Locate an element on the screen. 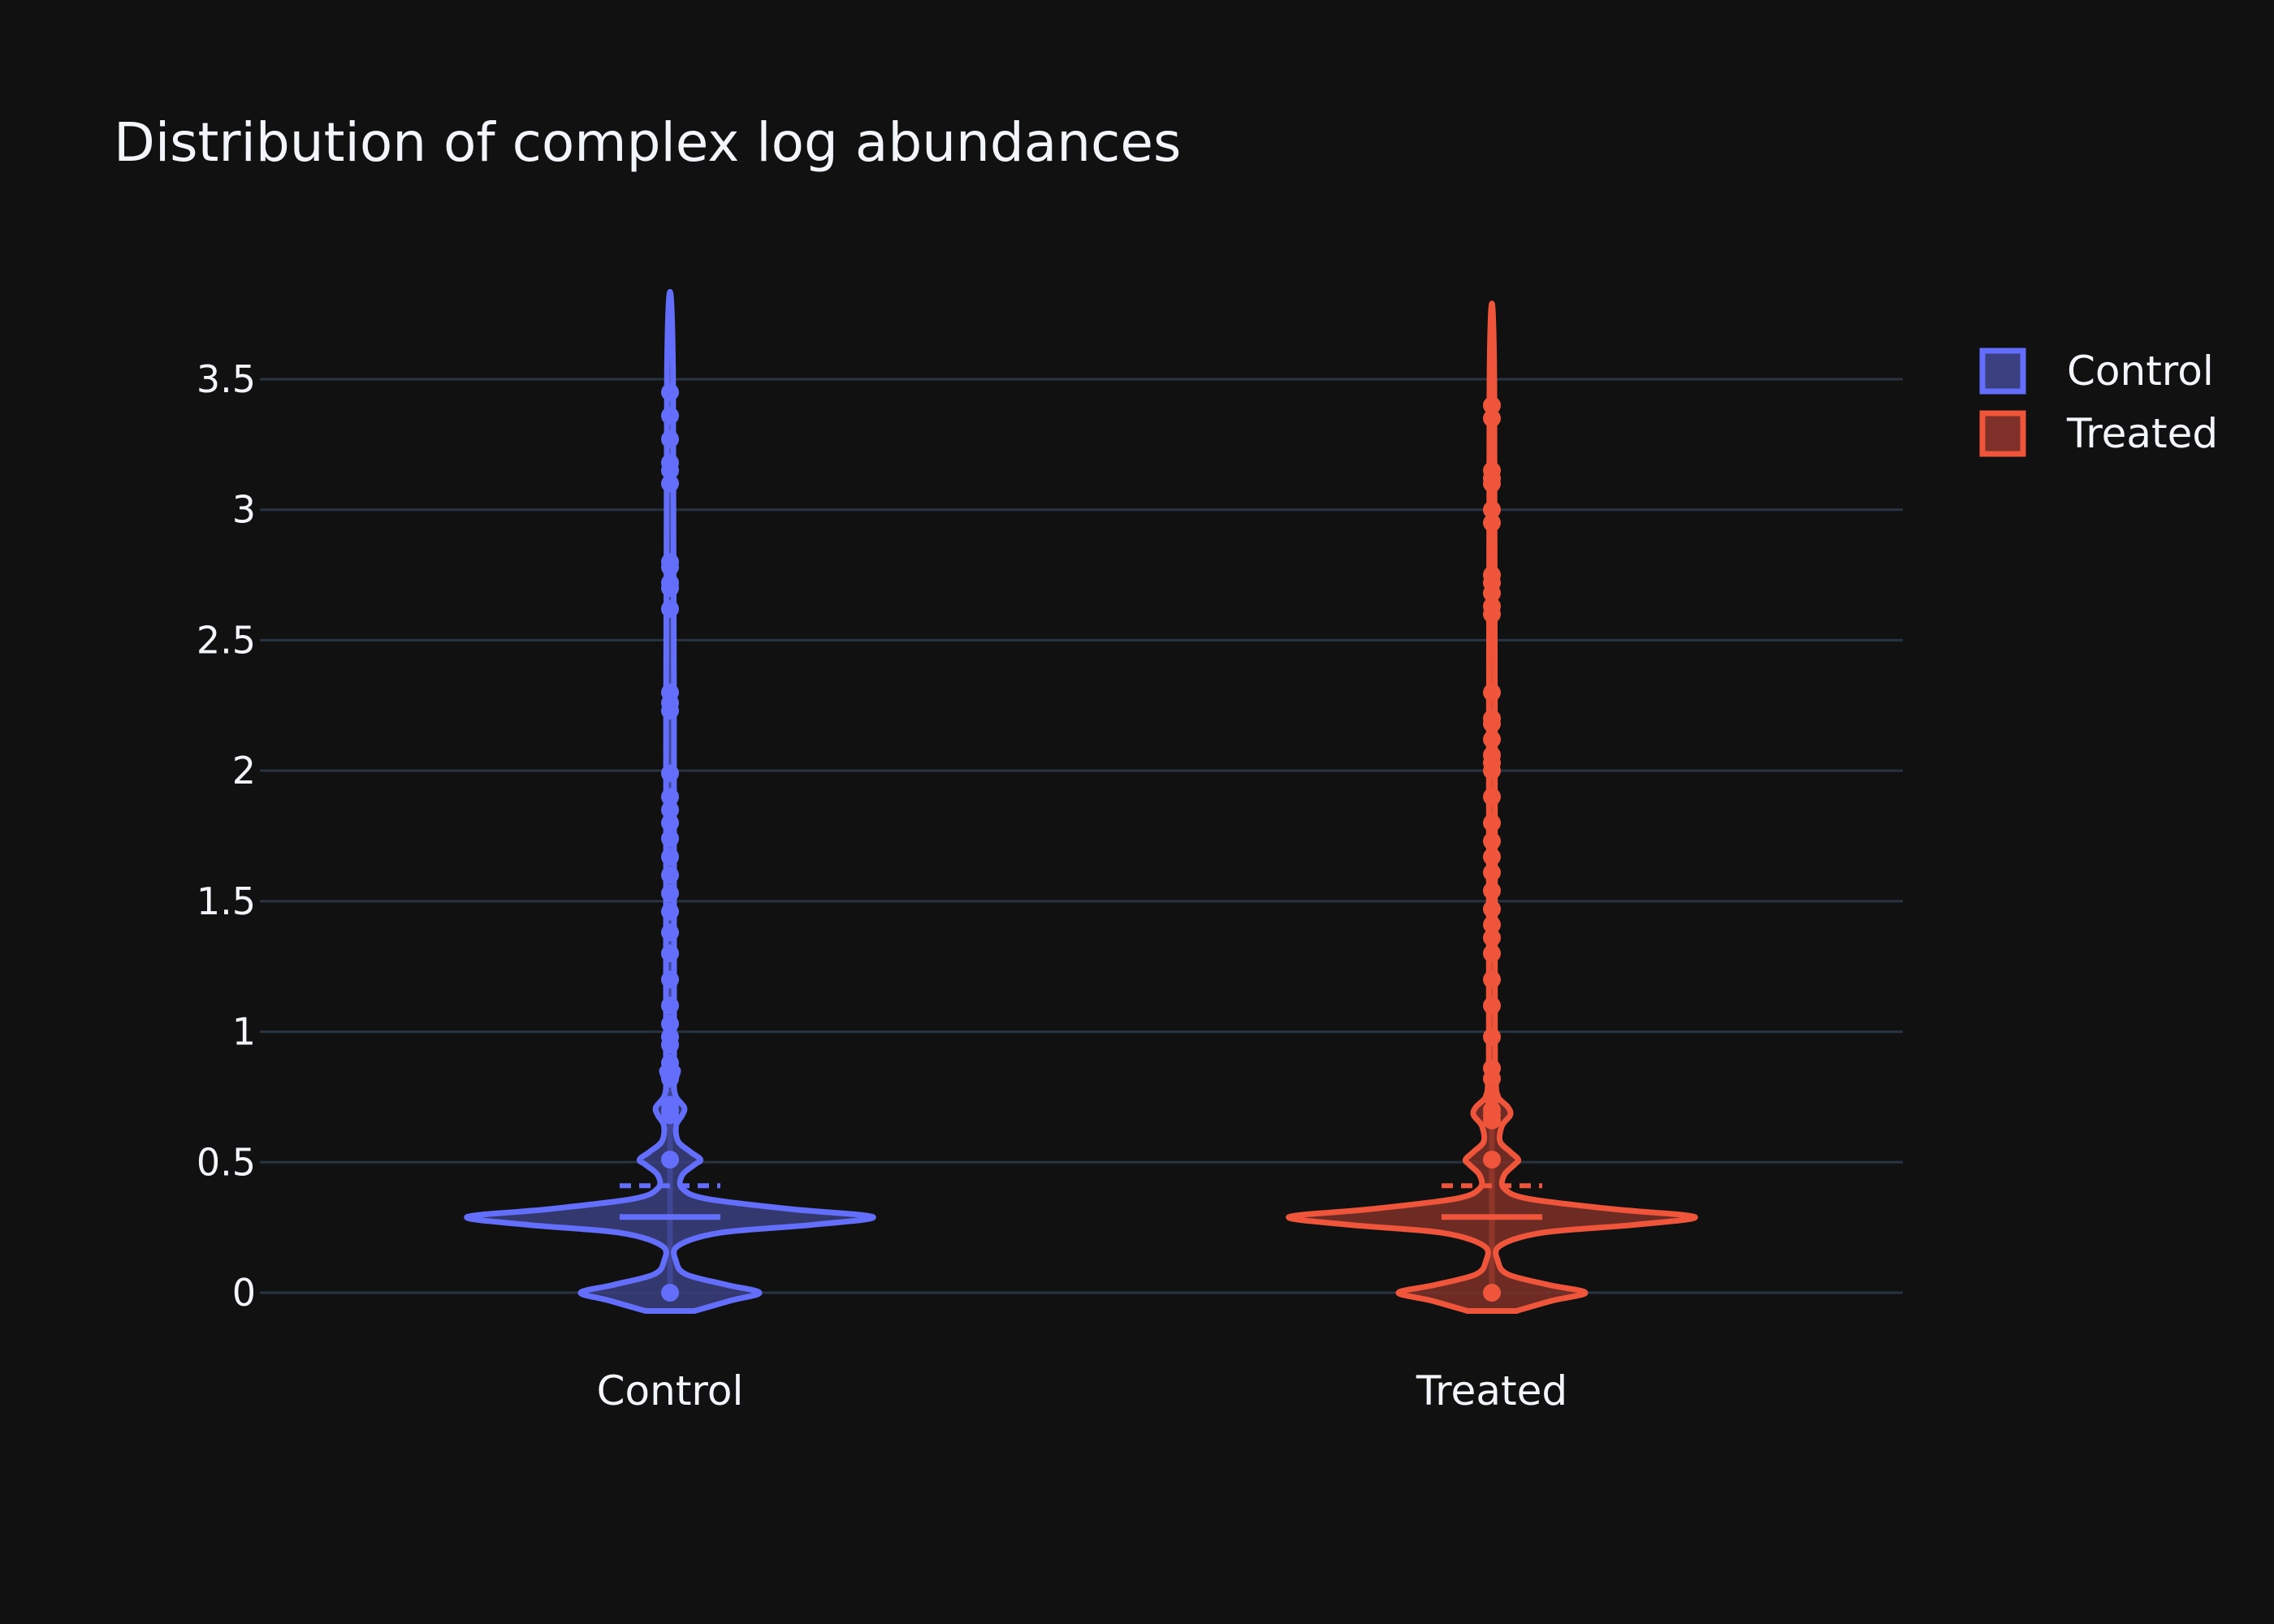 The width and height of the screenshot is (2274, 1624). legend-item-treated: Treated is located at coordinates (2099, 434).